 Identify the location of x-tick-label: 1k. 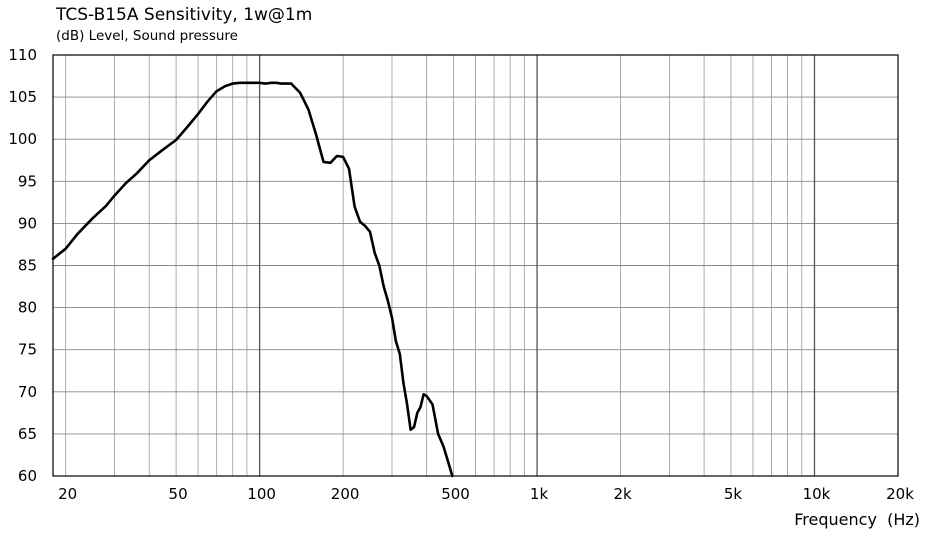
(539, 494).